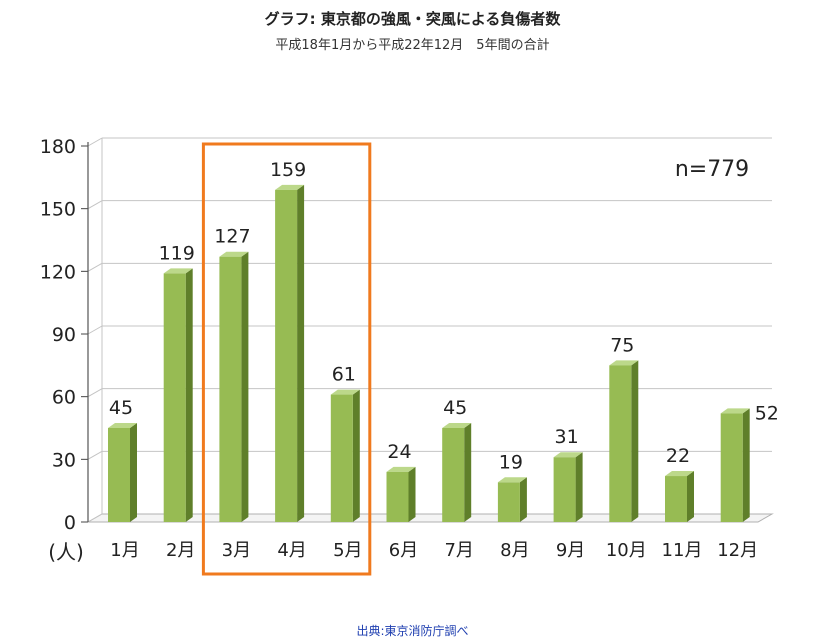 The image size is (825, 643). What do you see at coordinates (712, 169) in the screenshot?
I see `annotation-n: n=779` at bounding box center [712, 169].